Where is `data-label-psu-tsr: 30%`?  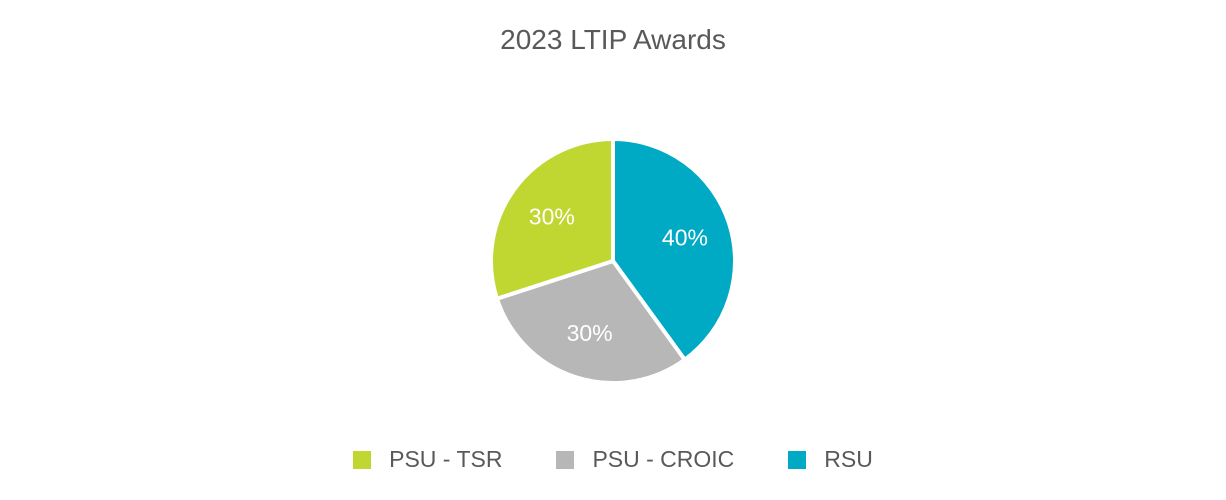
data-label-psu-tsr: 30% is located at coordinates (552, 217).